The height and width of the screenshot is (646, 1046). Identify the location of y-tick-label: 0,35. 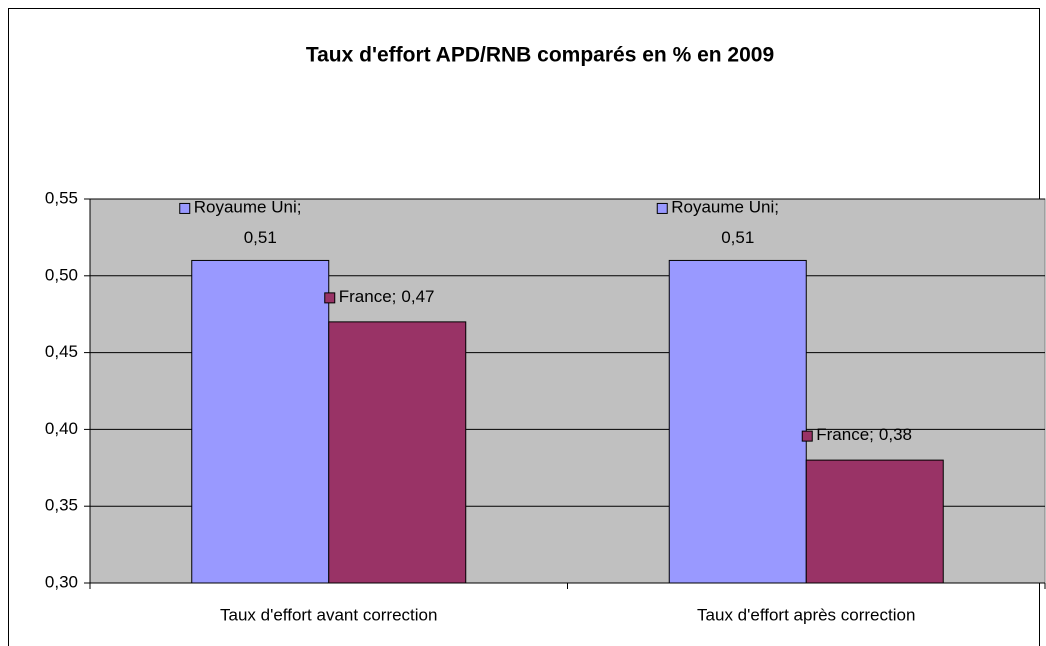
(61, 505).